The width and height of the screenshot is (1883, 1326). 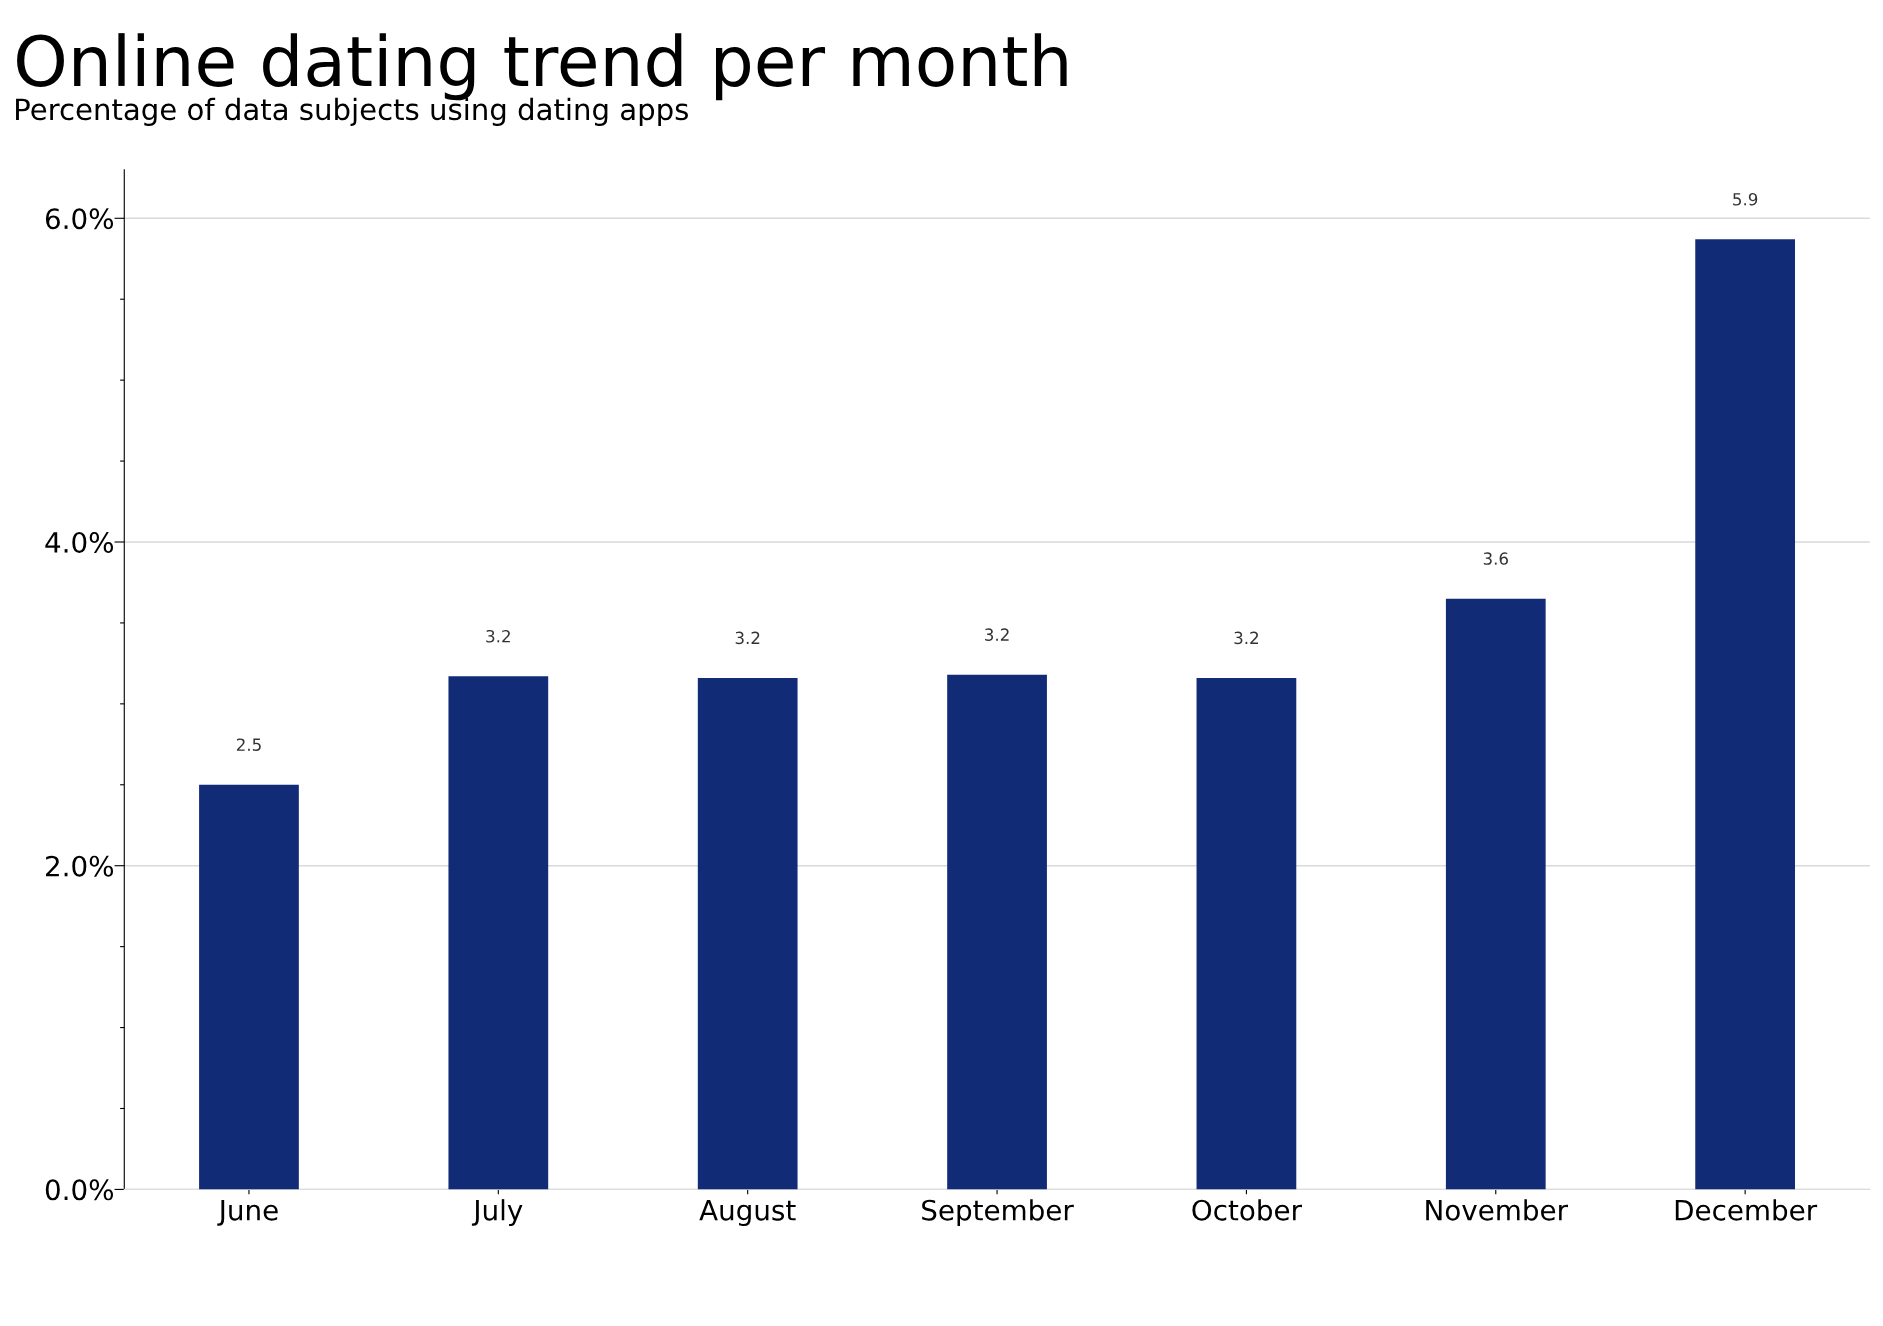 I want to click on x-tick-label: August, so click(x=747, y=1213).